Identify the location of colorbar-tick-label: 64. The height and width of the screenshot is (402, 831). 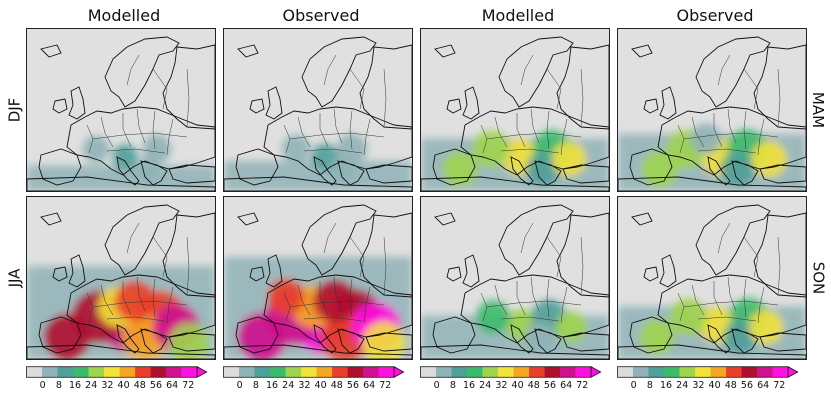
(566, 385).